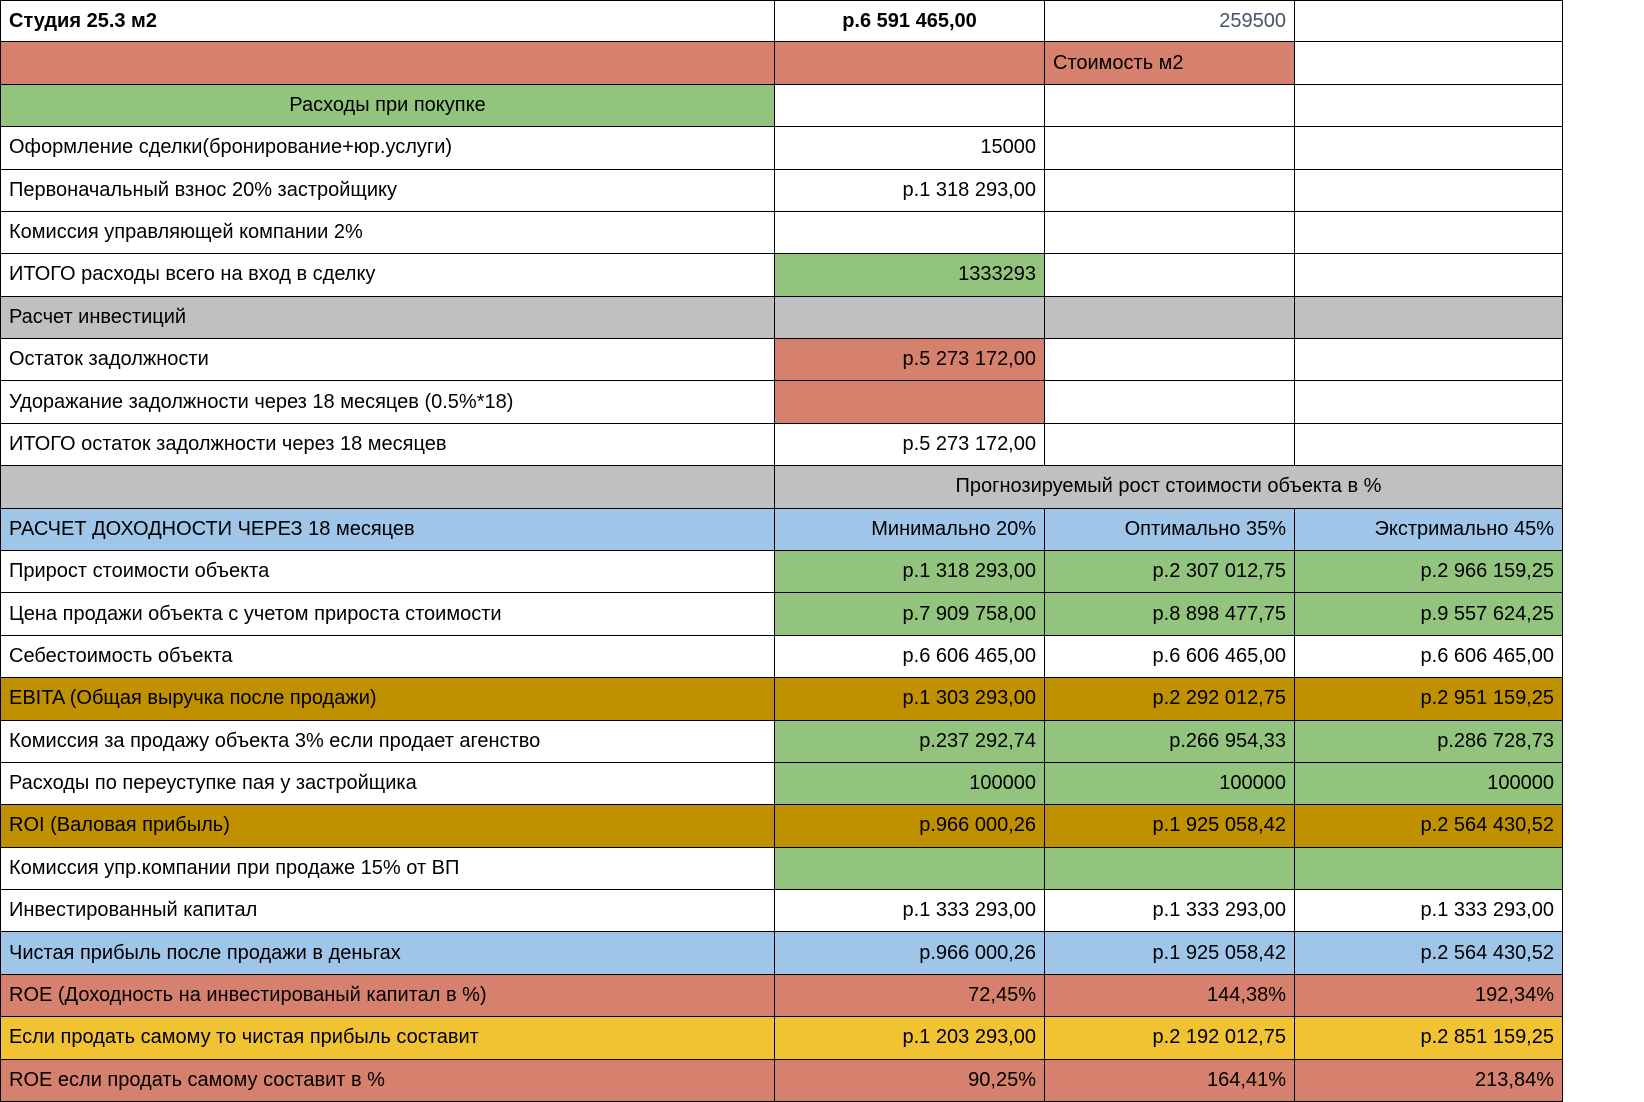 The height and width of the screenshot is (1102, 1644). I want to click on spreadsheet-cell-r5c3, so click(1170, 190).